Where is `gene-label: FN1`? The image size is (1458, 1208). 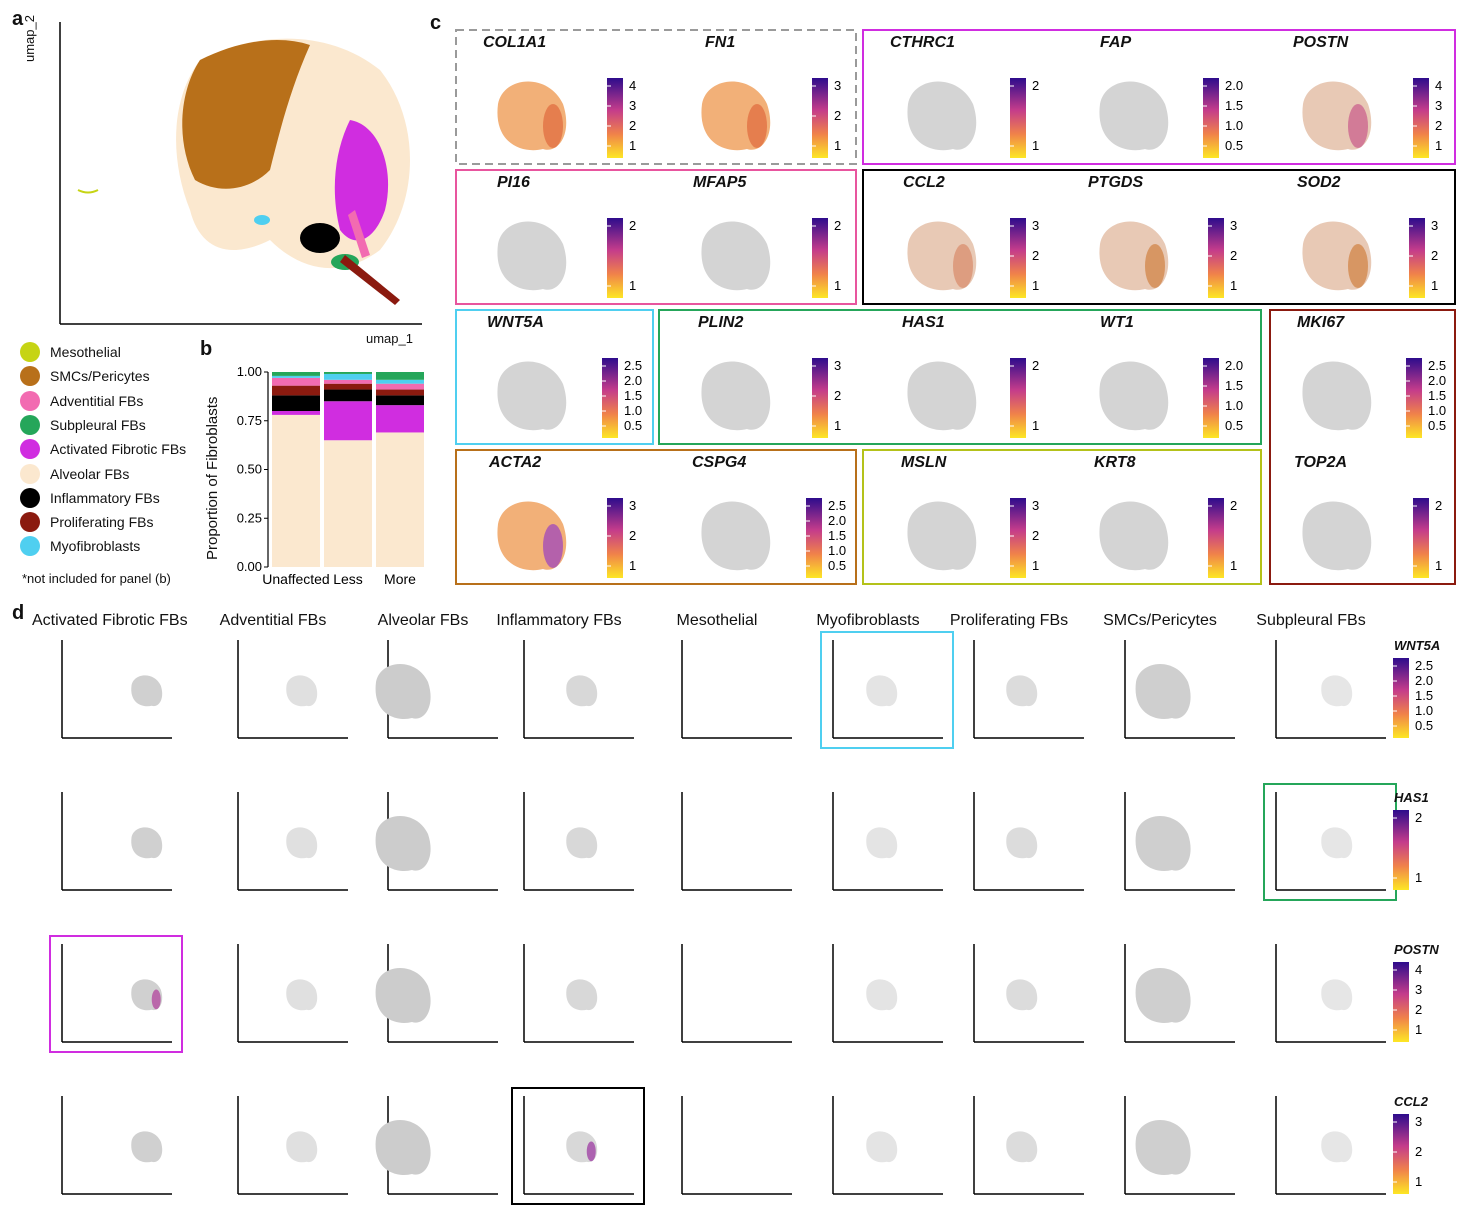
gene-label: FN1 is located at coordinates (720, 42).